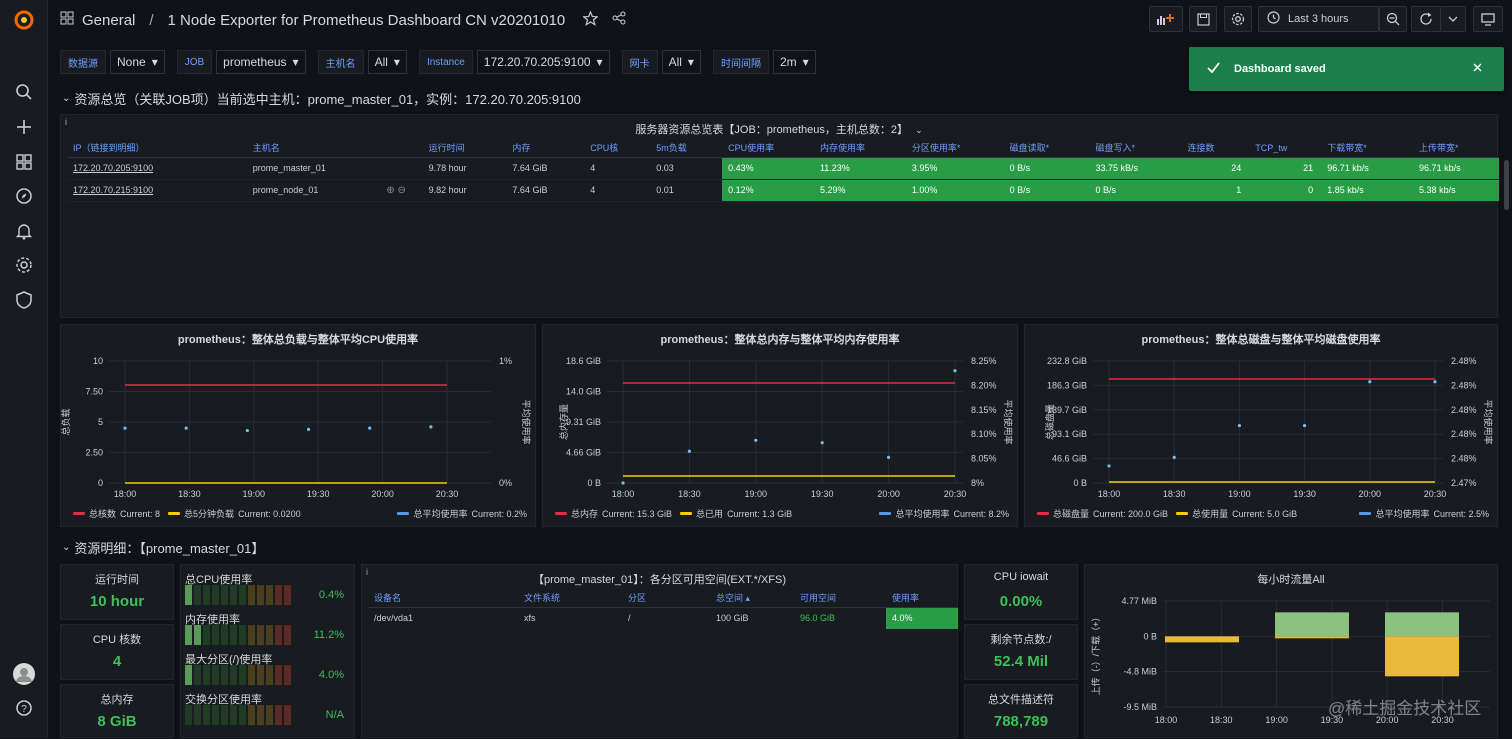 This screenshot has height=739, width=1512. What do you see at coordinates (24, 708) in the screenshot?
I see `help-icon: ?` at bounding box center [24, 708].